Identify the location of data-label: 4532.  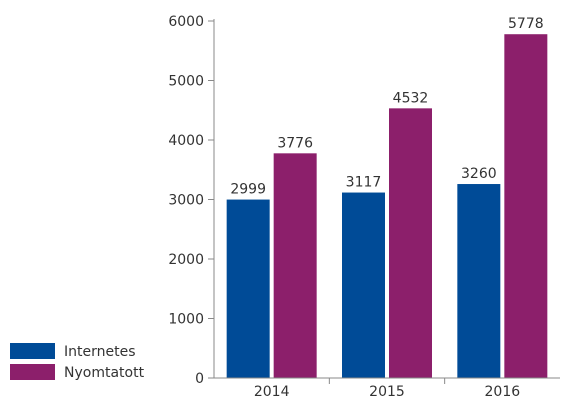
(411, 98).